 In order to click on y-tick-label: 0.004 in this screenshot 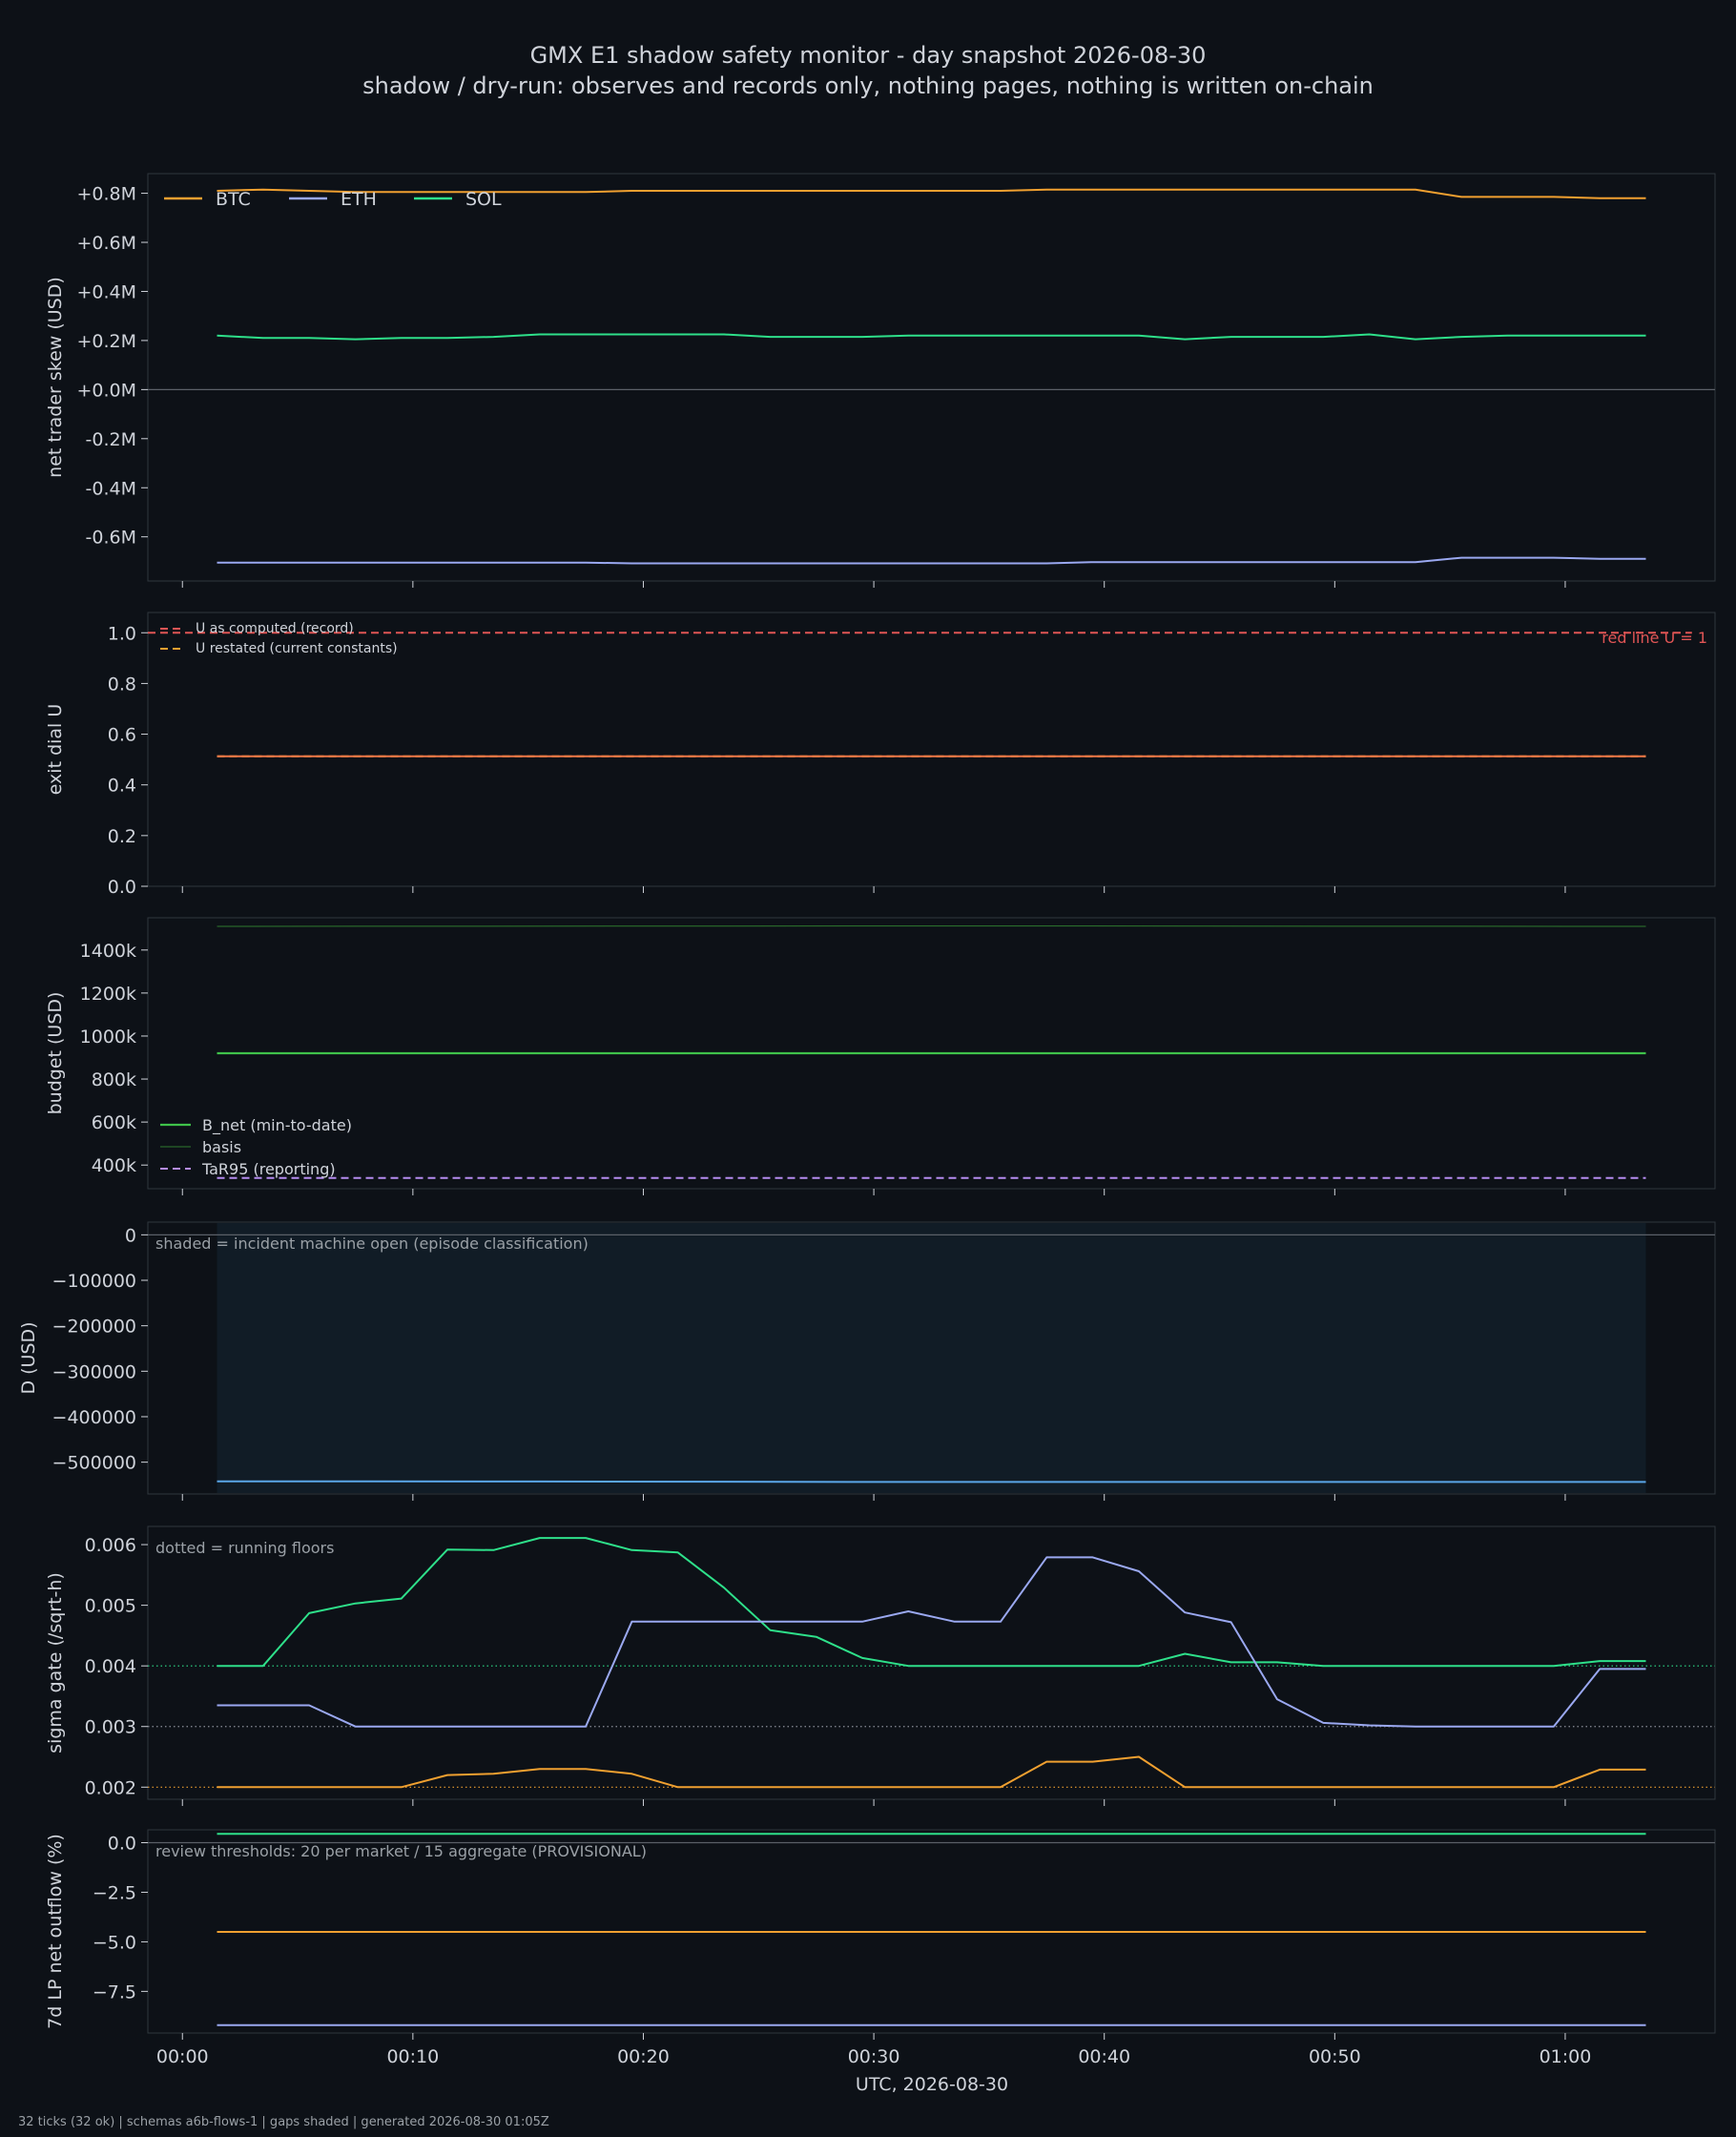, I will do `click(110, 1666)`.